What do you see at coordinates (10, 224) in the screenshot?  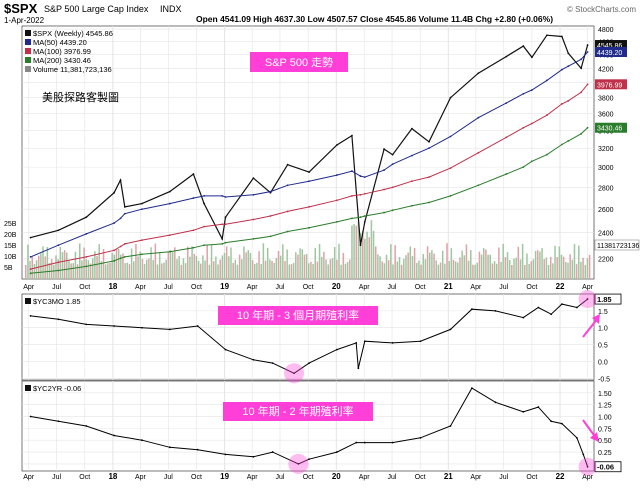 I see `volume-tick-label: 25B` at bounding box center [10, 224].